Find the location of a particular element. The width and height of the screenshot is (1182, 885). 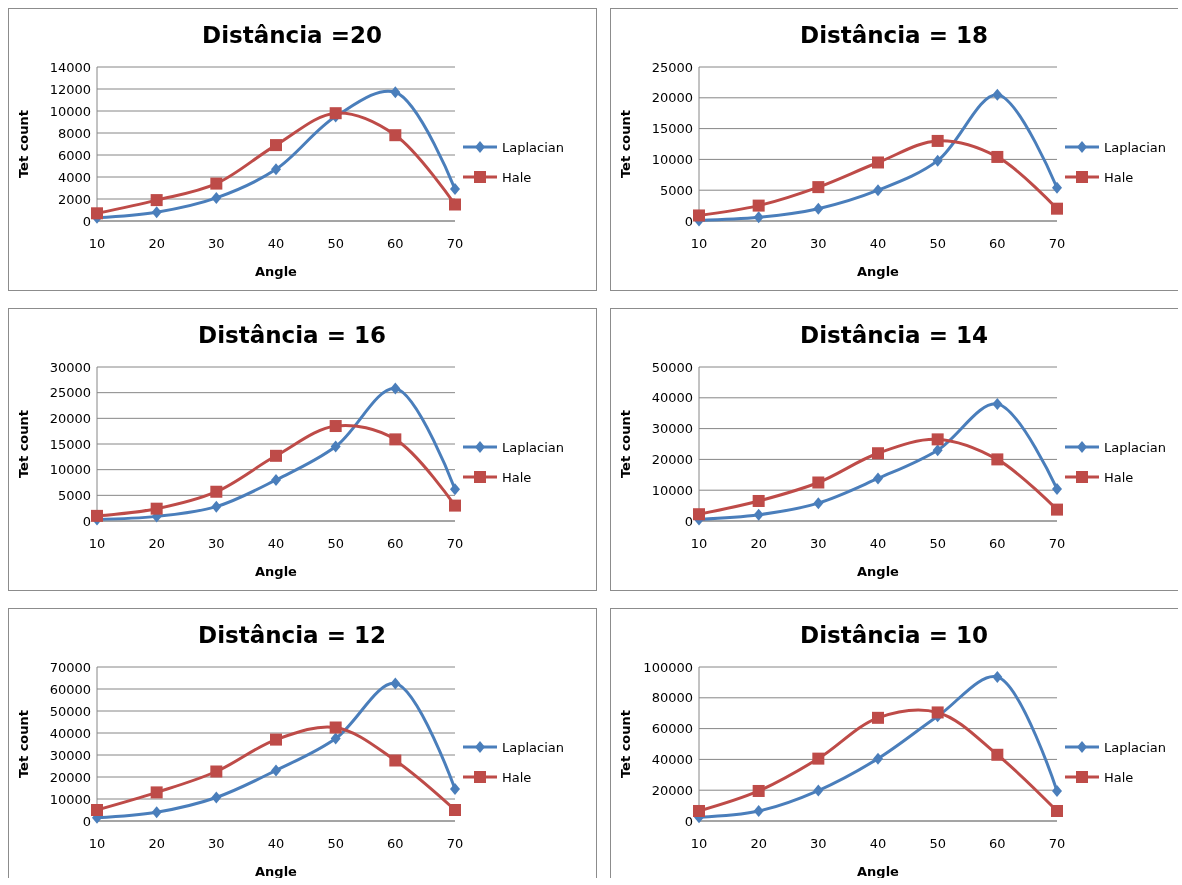

y-tick-label: 100000 is located at coordinates (668, 667).